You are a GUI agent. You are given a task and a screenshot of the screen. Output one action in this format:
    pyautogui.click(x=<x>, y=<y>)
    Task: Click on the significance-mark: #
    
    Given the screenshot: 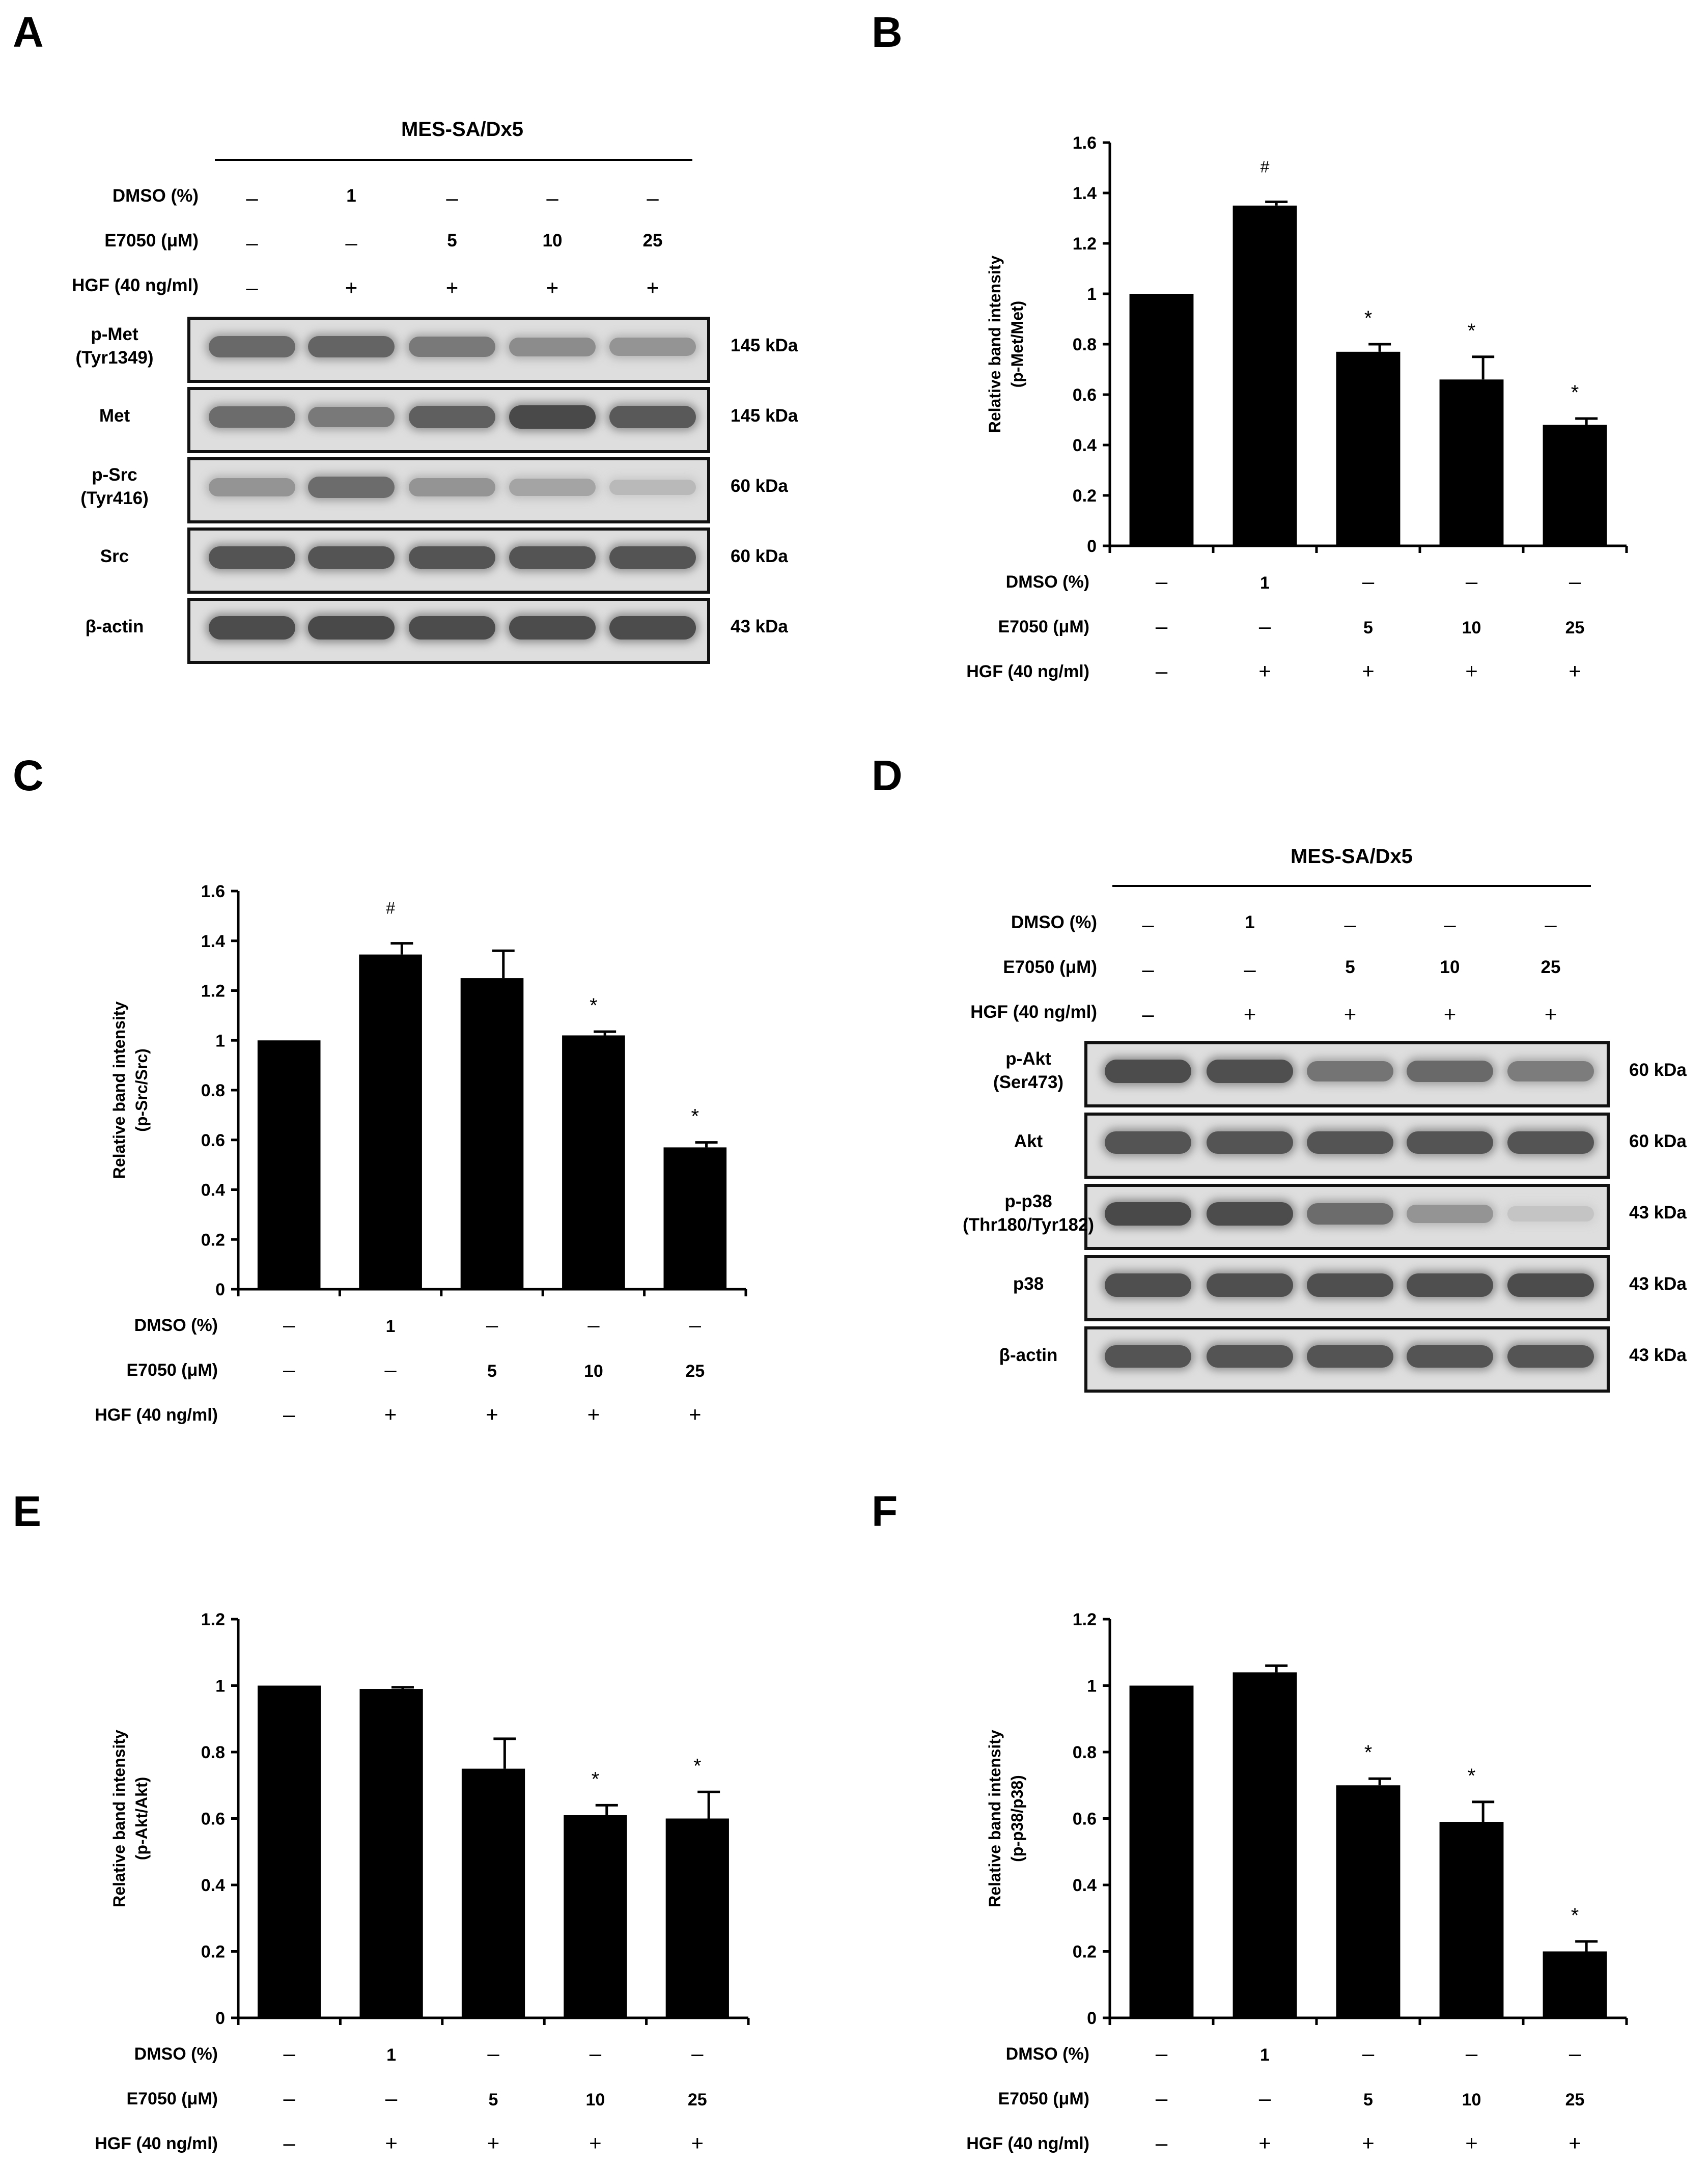 What is the action you would take?
    pyautogui.click(x=1265, y=166)
    